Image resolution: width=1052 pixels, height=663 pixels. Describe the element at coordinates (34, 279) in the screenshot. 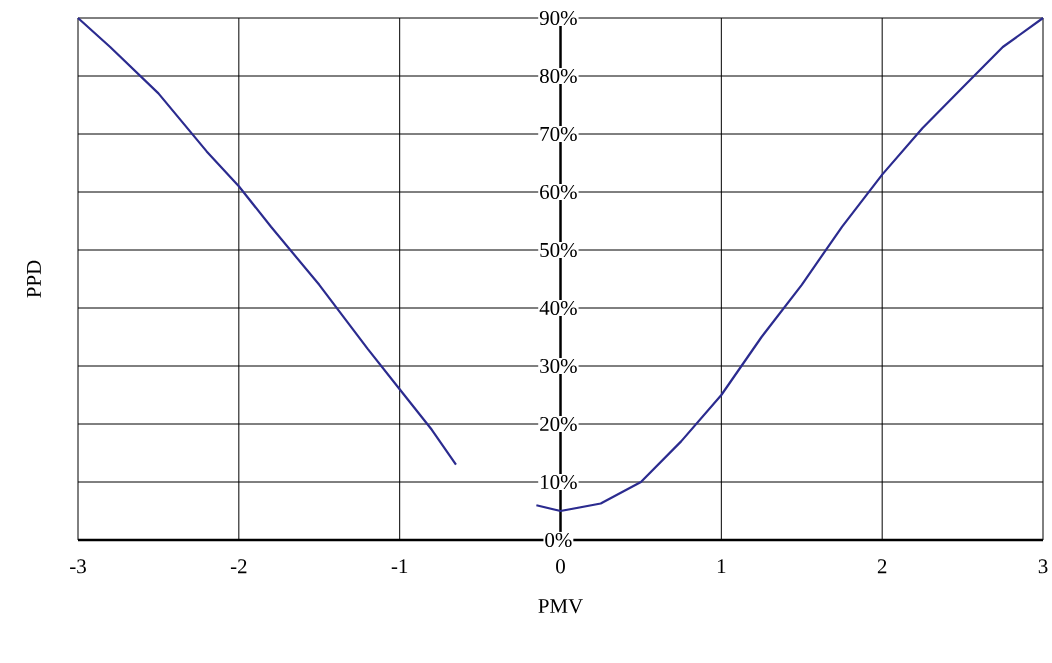

I see `y-axis-title: PPD` at that location.